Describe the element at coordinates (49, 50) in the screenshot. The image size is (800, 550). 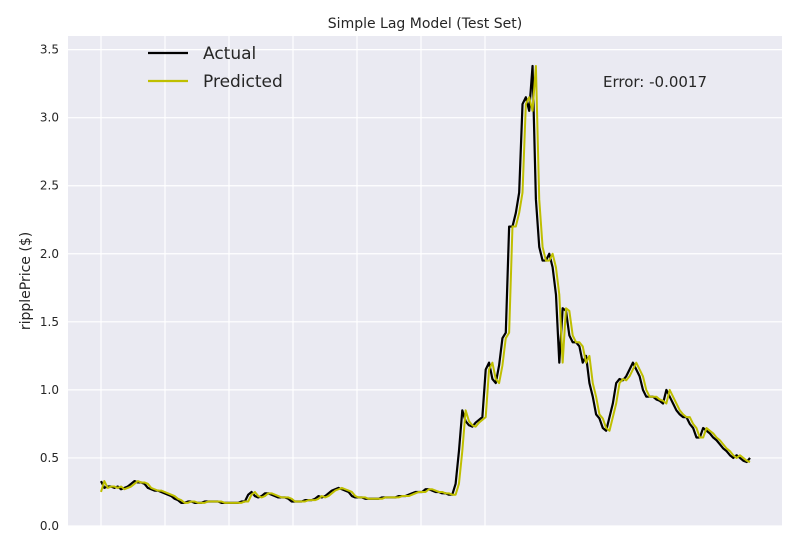
I see `y-tick-label: 3.5` at that location.